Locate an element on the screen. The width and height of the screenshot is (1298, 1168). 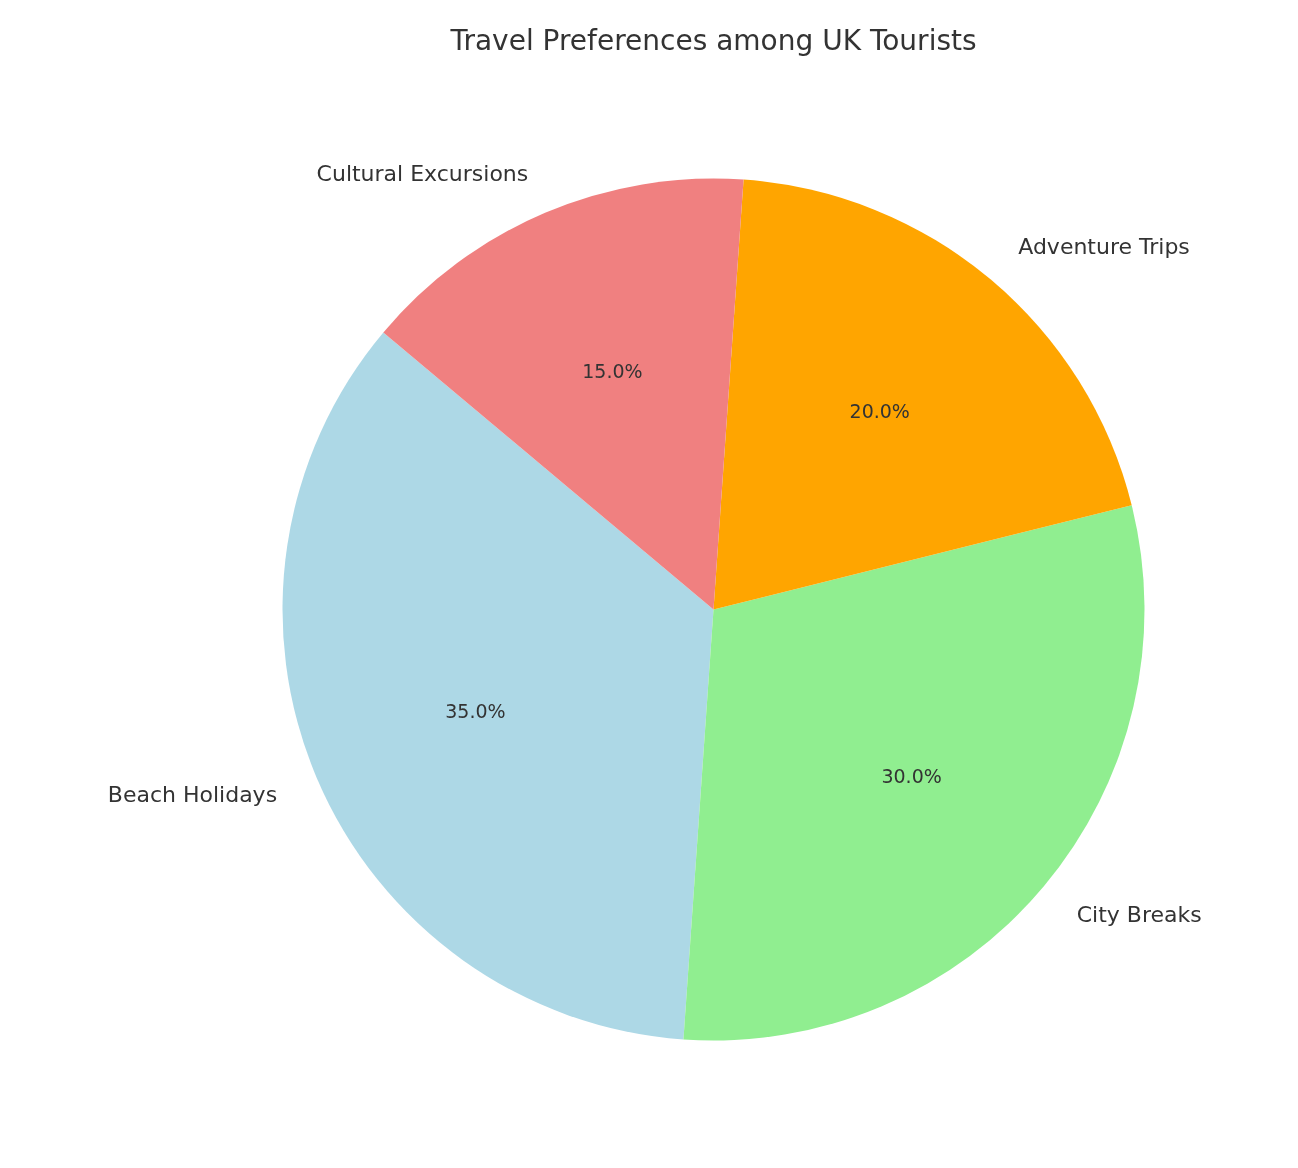
slice-label: Cultural Excursions is located at coordinates (422, 173).